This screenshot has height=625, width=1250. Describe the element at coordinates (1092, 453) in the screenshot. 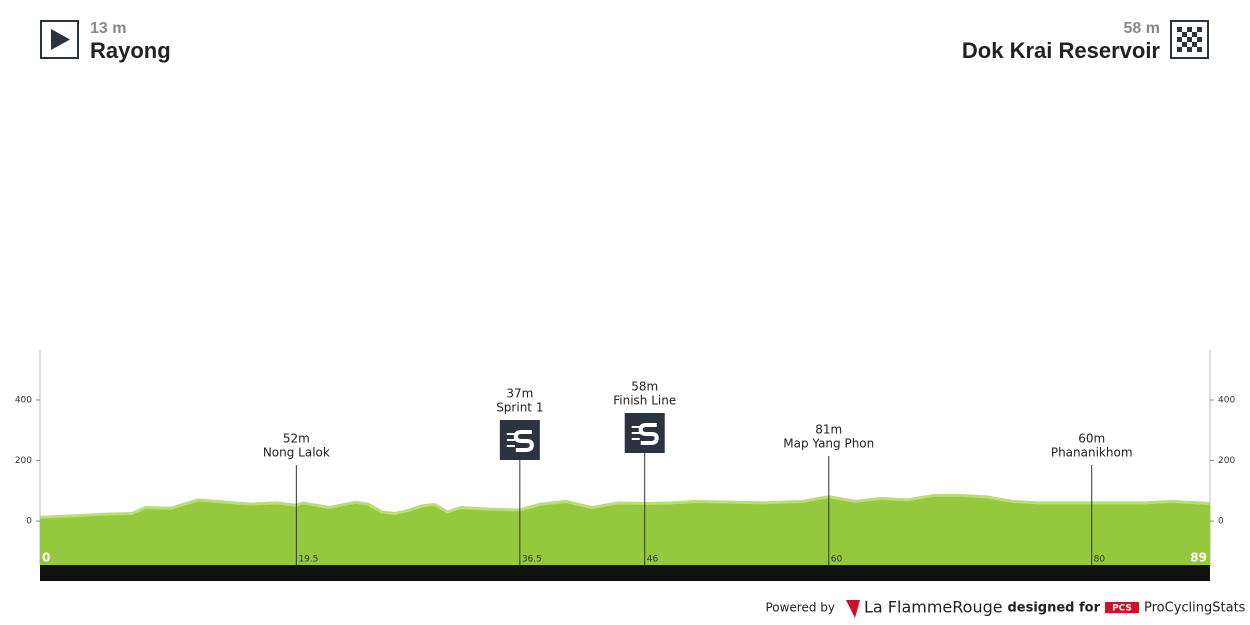

I see `waypoint-name: Phananikhom` at that location.